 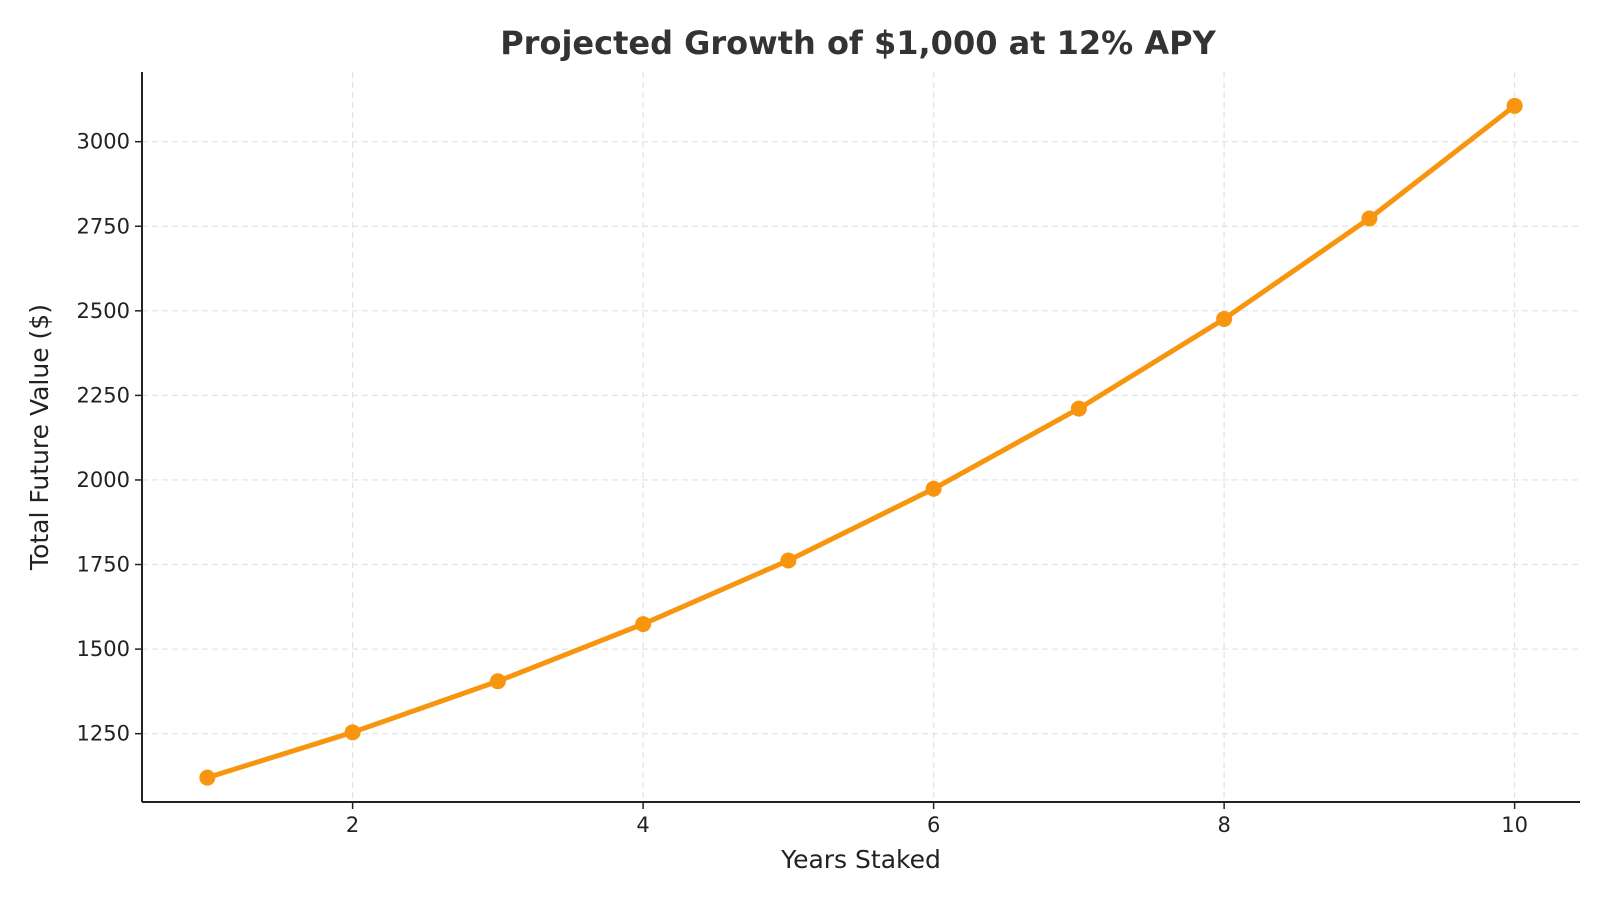 I want to click on x-axis-ticks: 2 4 6 8 10, so click(x=937, y=819).